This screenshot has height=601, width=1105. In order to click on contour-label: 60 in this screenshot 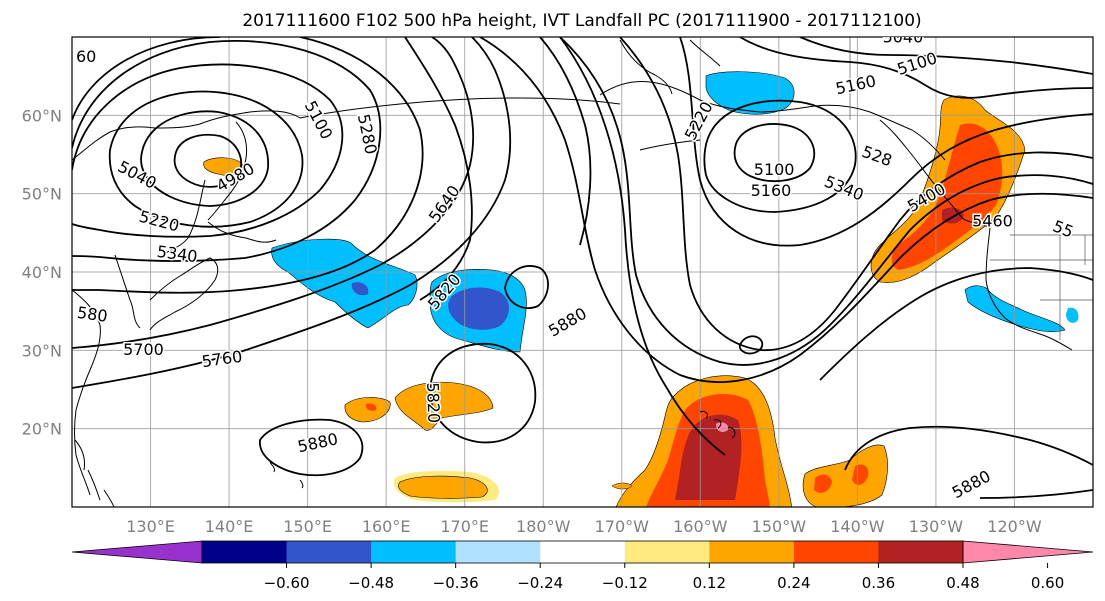, I will do `click(86, 56)`.